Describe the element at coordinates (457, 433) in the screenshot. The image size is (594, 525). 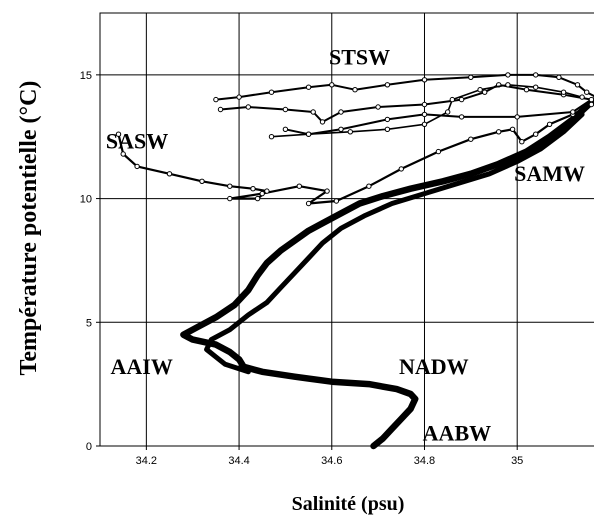
I see `annotation-label: AABW` at that location.